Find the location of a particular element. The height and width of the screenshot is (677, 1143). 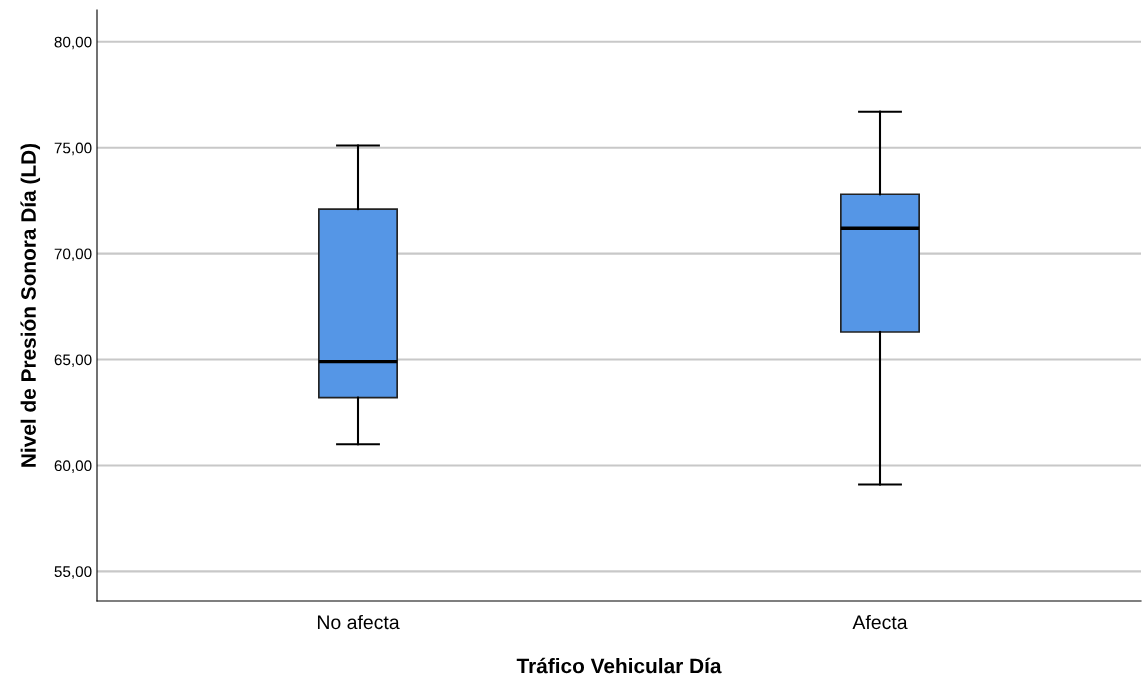

y-tick-label: 65,00 is located at coordinates (73, 361).